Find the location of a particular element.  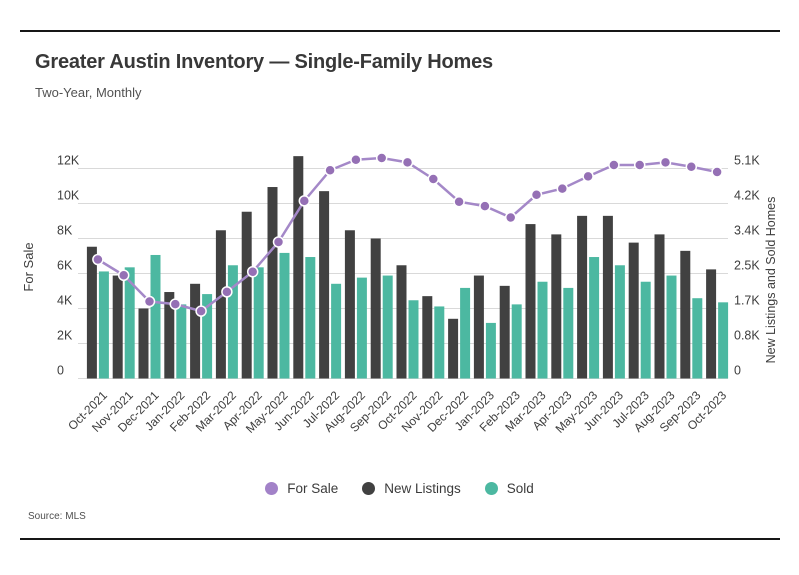

top-rule is located at coordinates (400, 31).